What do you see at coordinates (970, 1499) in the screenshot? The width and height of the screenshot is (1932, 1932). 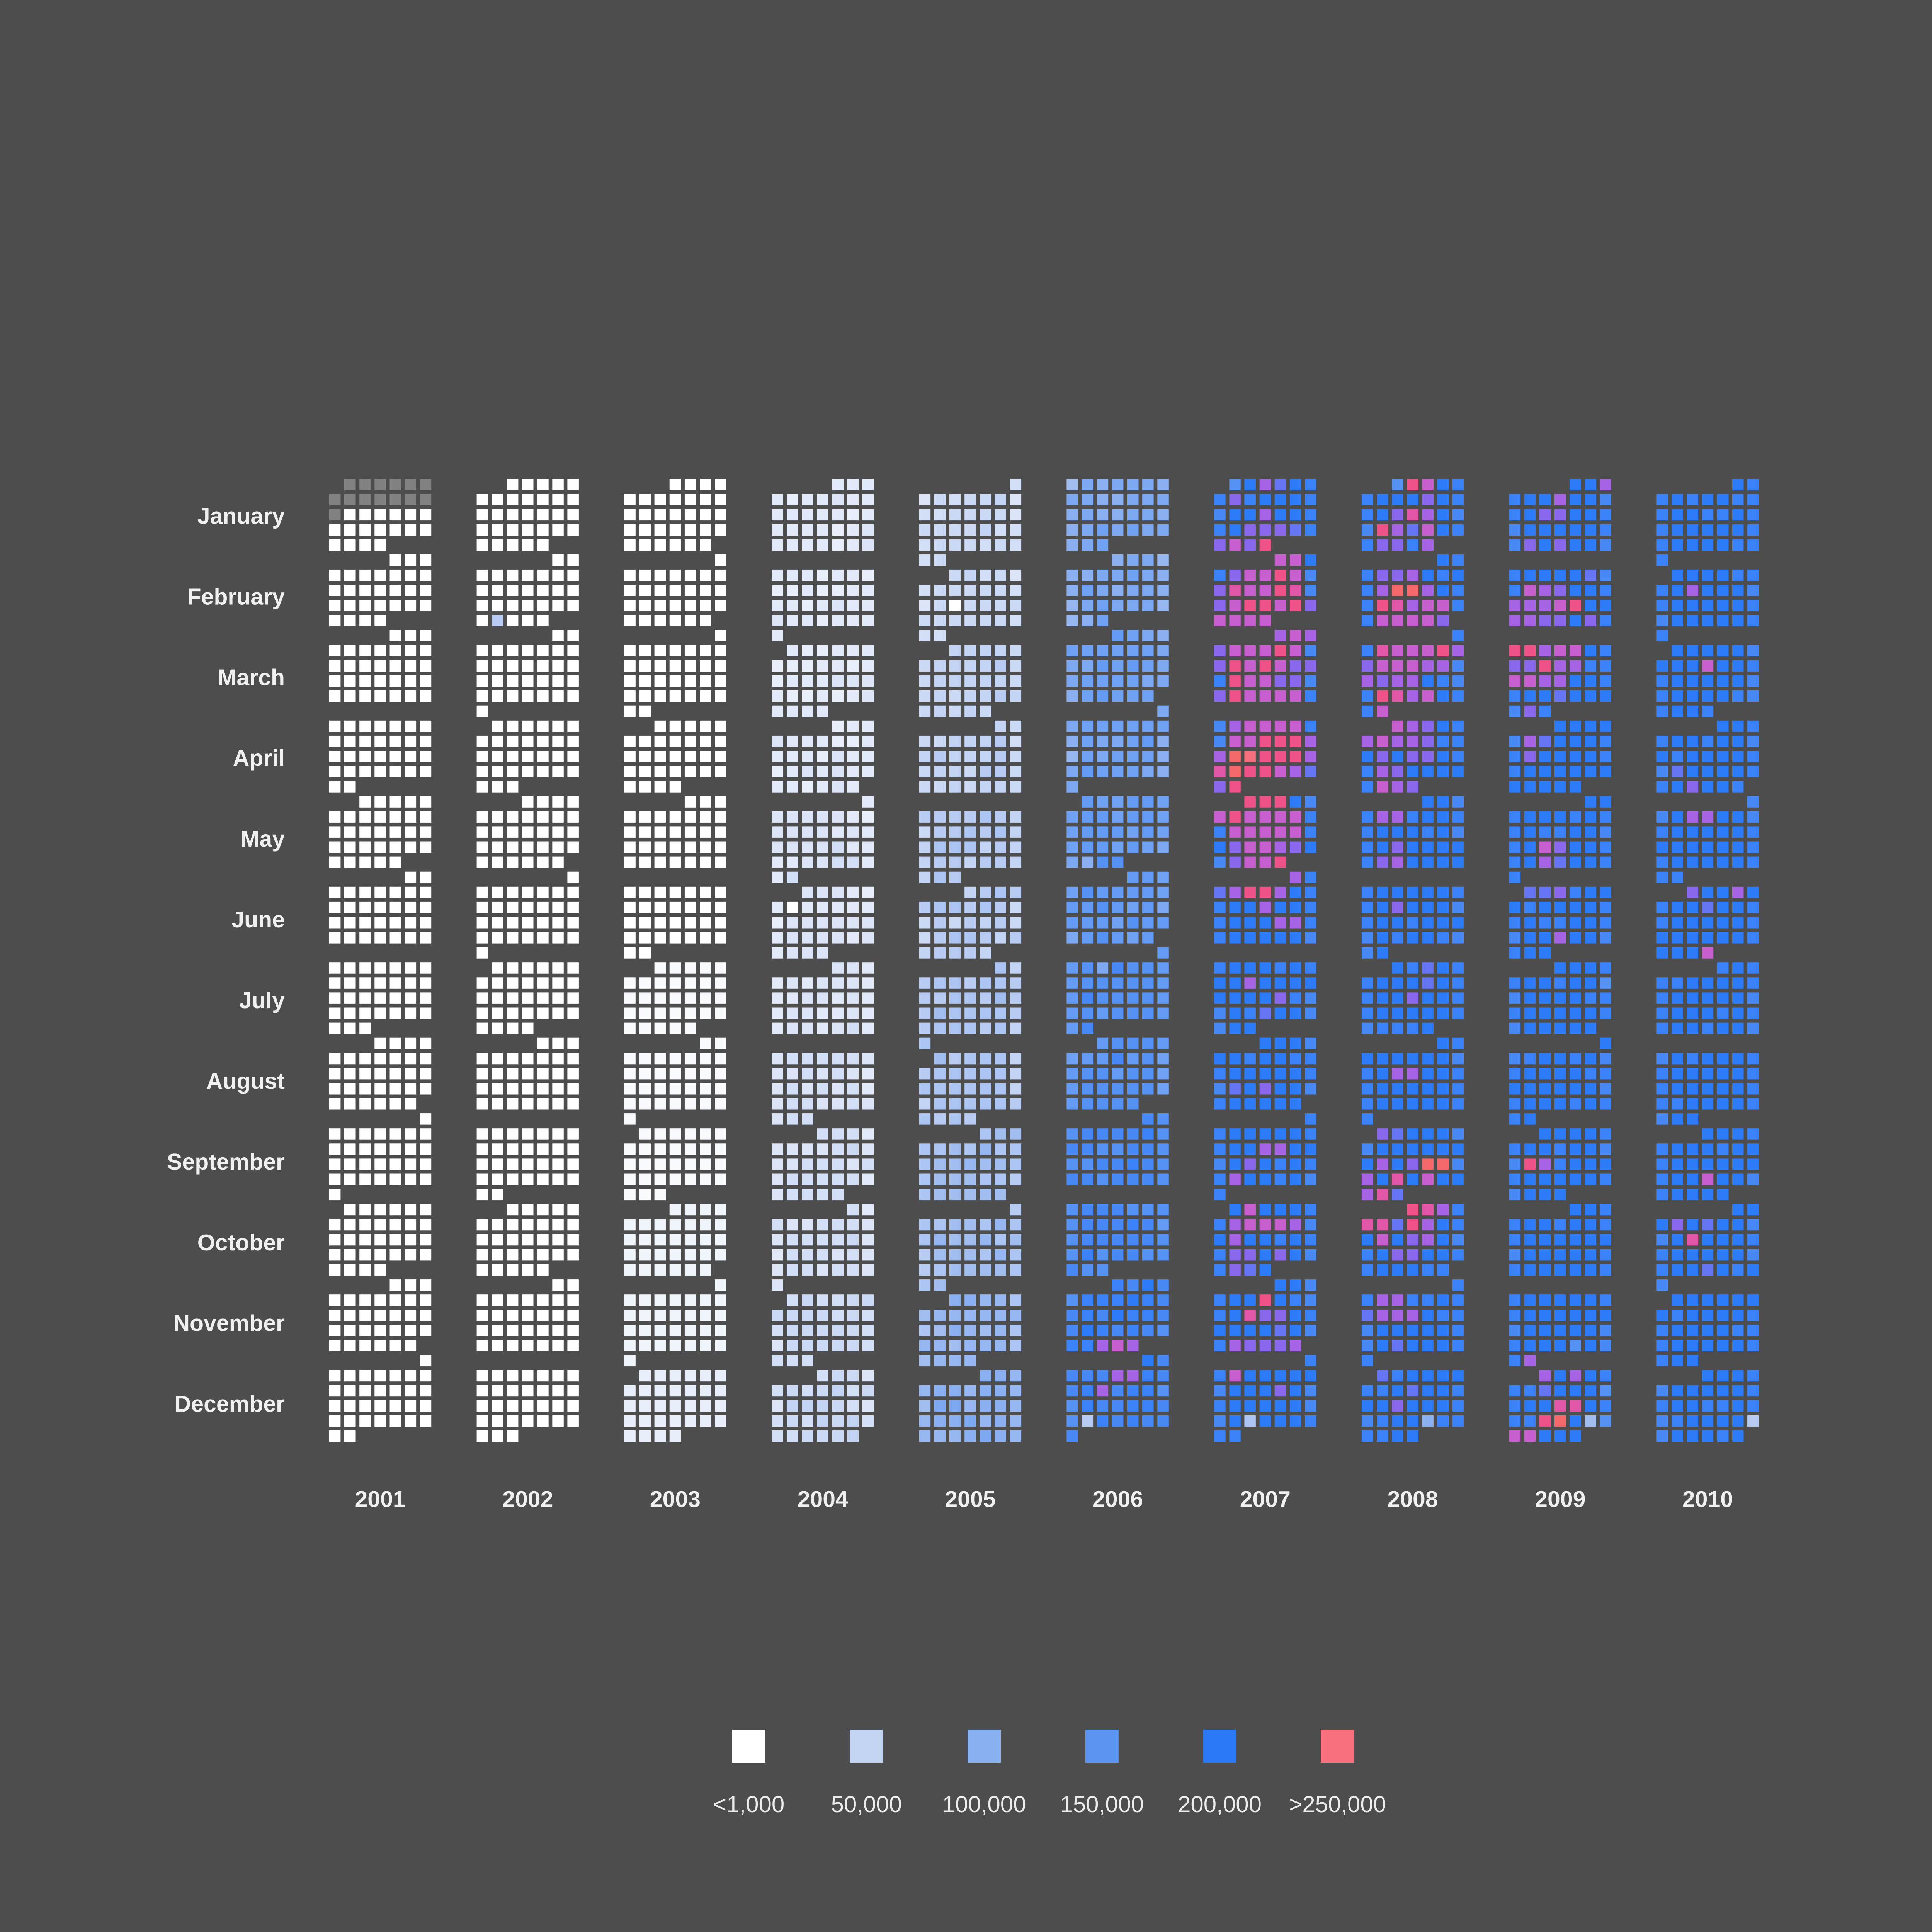 I see `svg-text: 2005` at bounding box center [970, 1499].